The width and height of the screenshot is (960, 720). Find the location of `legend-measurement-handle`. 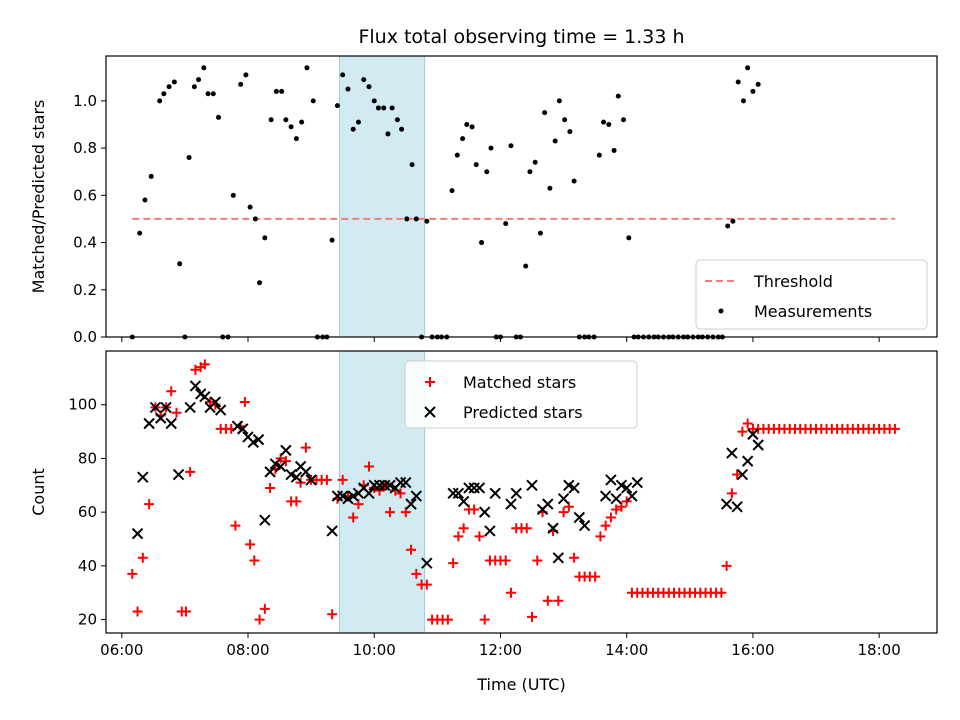

legend-measurement-handle is located at coordinates (721, 311).